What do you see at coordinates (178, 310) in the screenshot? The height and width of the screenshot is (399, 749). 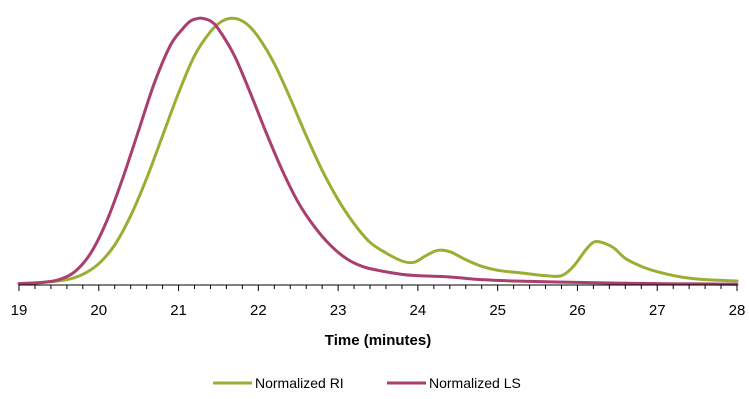 I see `x-tick-label: 21` at bounding box center [178, 310].